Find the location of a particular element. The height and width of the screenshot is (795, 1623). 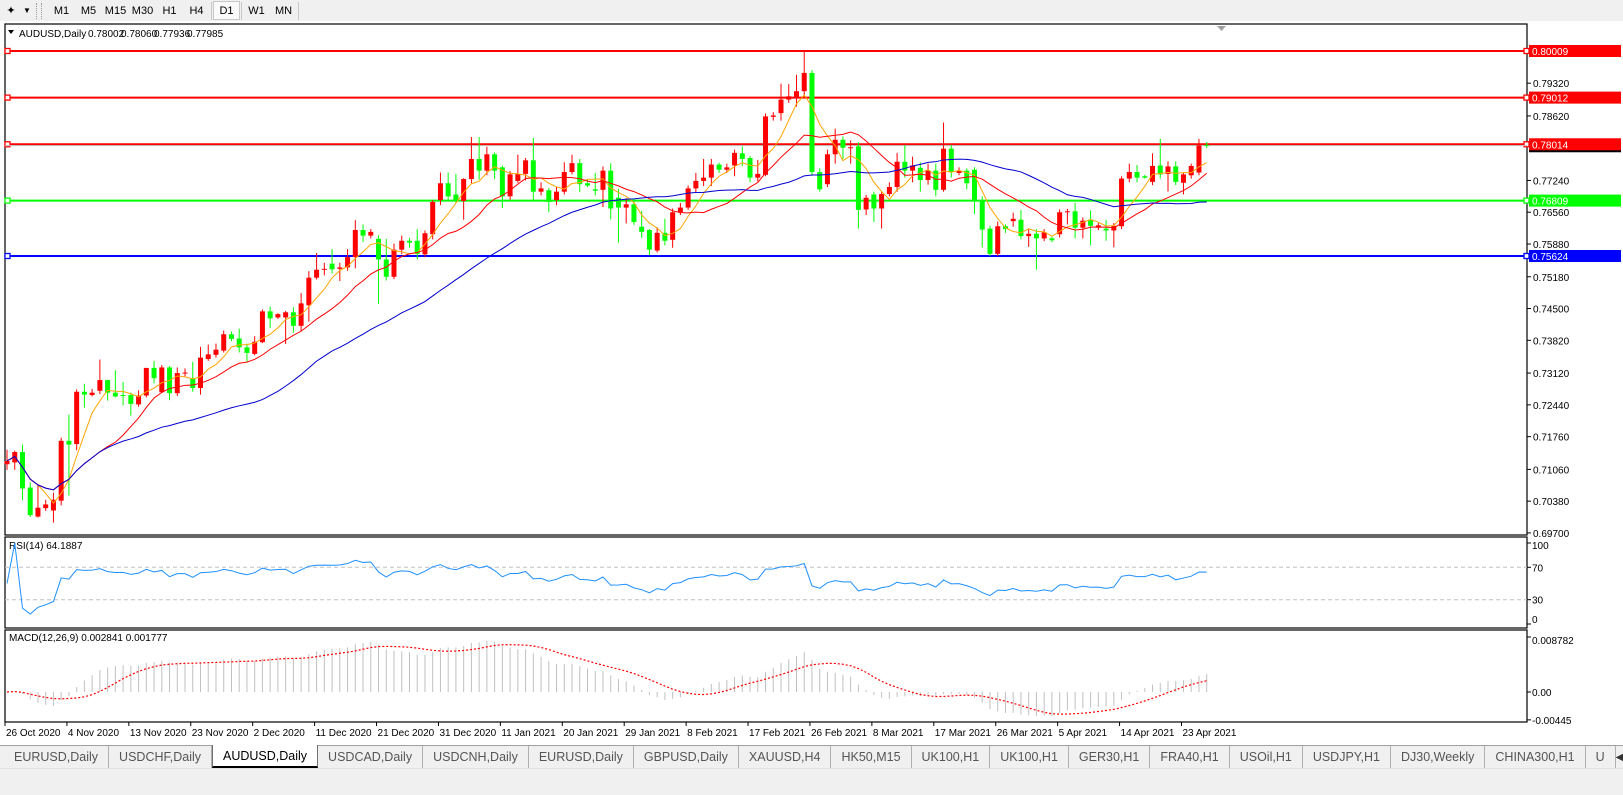

collapse-triangle-icon is located at coordinates (11, 32).